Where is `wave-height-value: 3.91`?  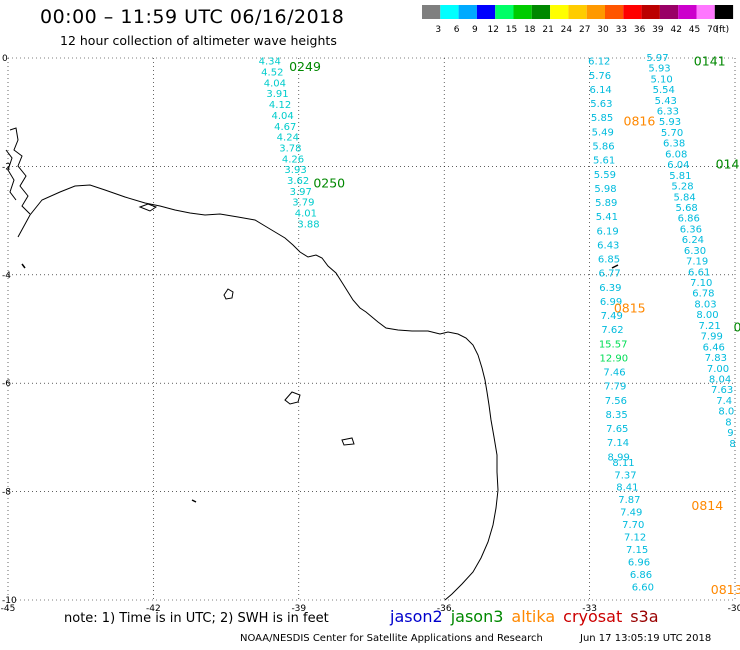 wave-height-value: 3.91 is located at coordinates (277, 94).